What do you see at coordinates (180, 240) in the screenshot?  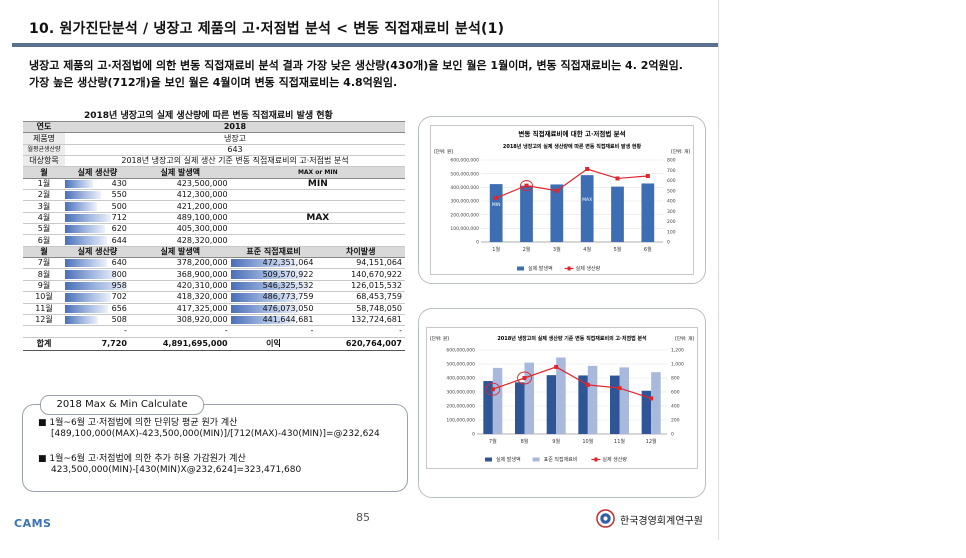 I see `amount-cell: 428,320,000` at bounding box center [180, 240].